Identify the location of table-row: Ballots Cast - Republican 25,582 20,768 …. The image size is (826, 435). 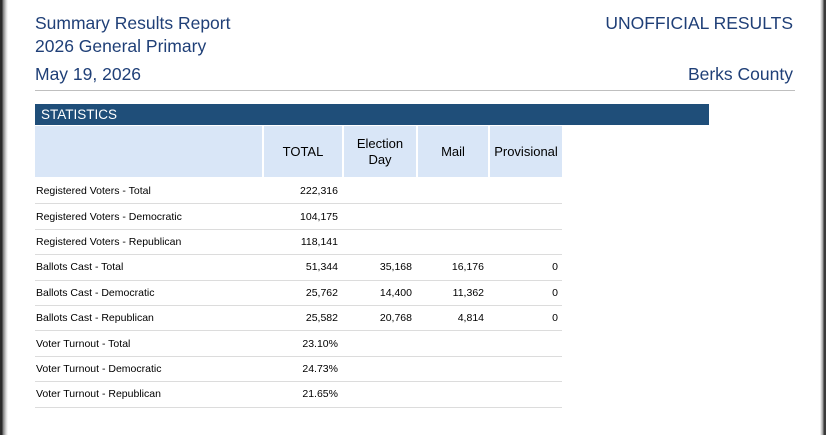
(298, 319).